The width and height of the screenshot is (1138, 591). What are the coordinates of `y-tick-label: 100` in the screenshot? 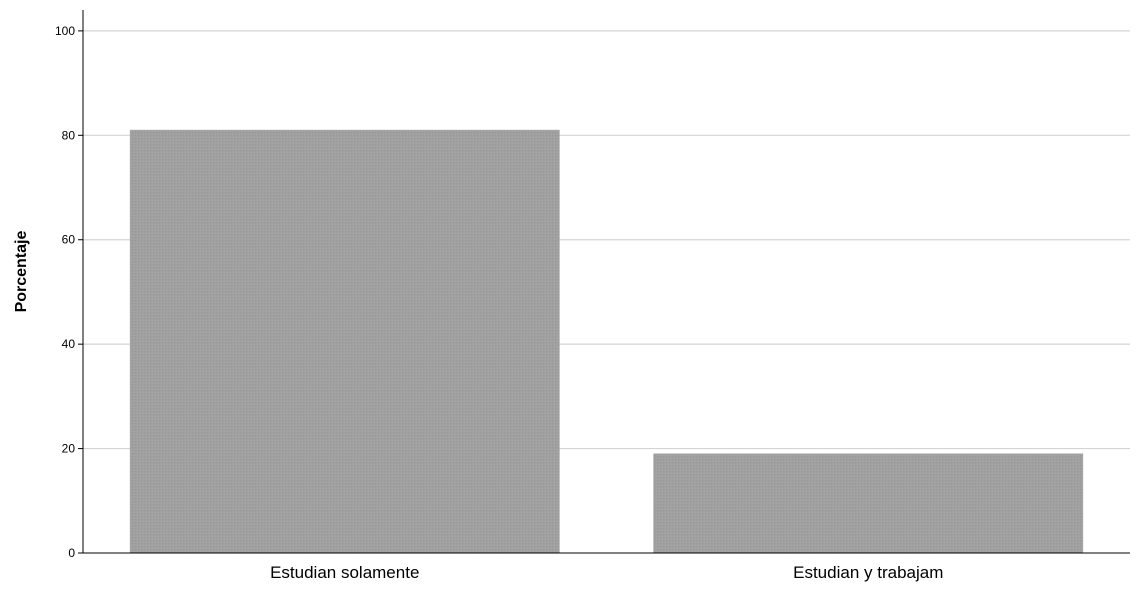 It's located at (65, 31).